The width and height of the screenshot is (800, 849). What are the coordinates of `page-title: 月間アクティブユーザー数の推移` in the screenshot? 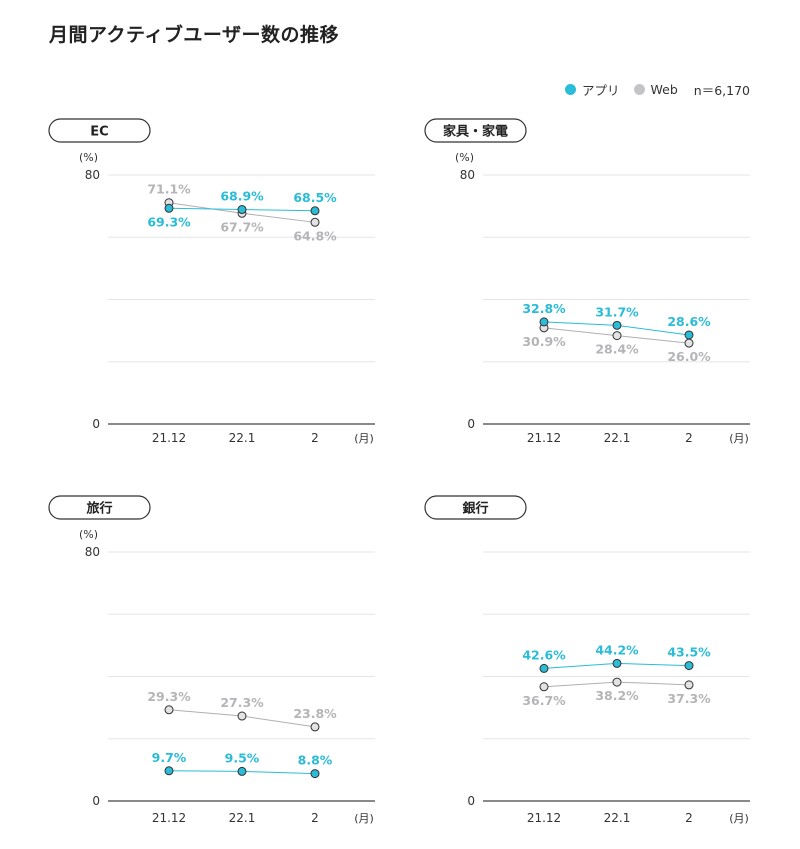 It's located at (194, 35).